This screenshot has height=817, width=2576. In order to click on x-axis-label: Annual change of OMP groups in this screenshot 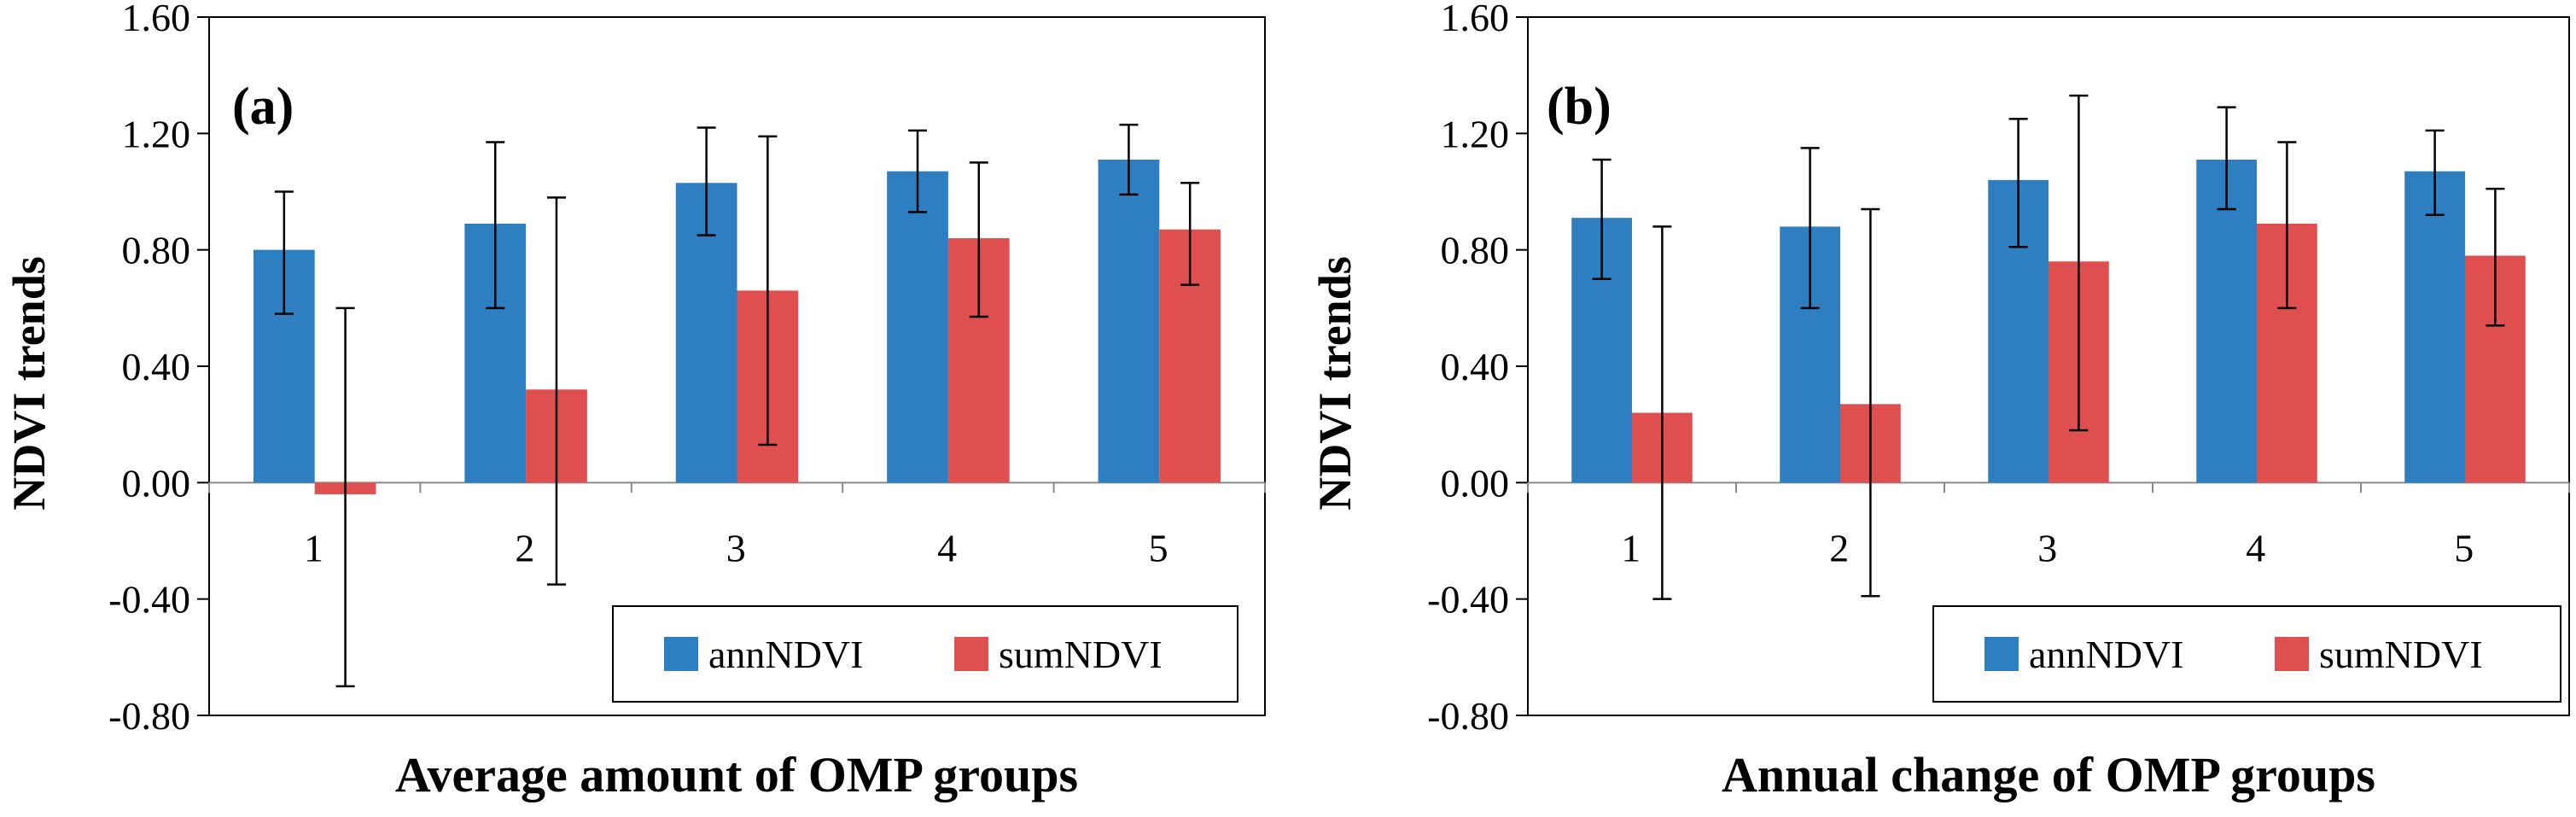, I will do `click(2048, 774)`.